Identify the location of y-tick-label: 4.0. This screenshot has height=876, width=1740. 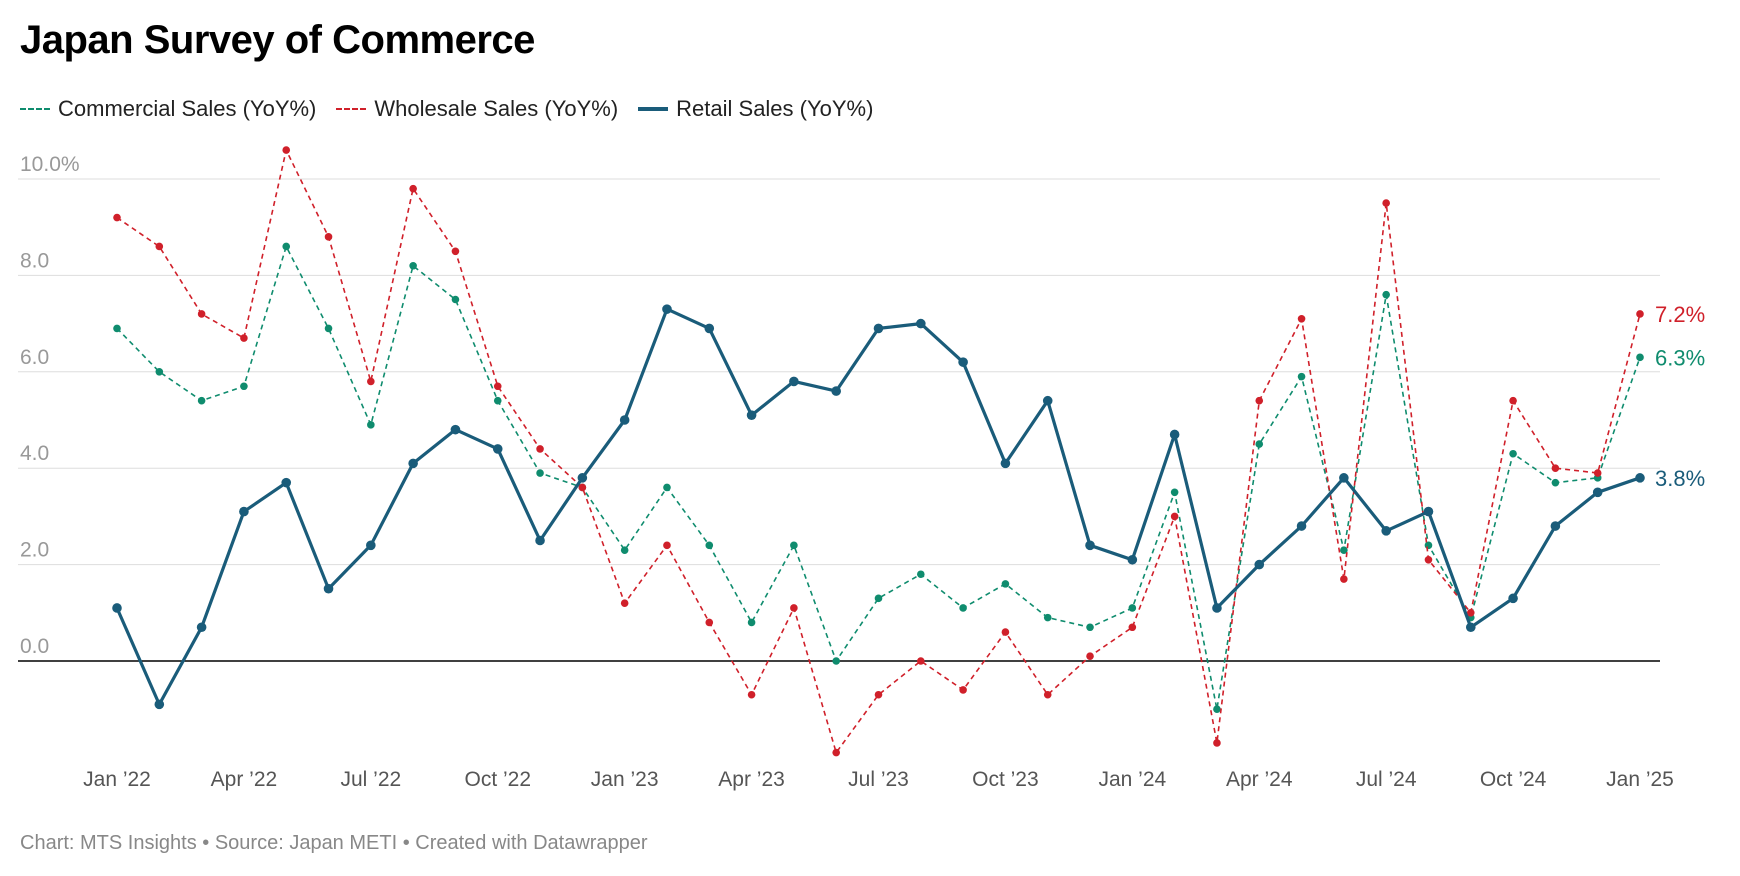
(34, 453).